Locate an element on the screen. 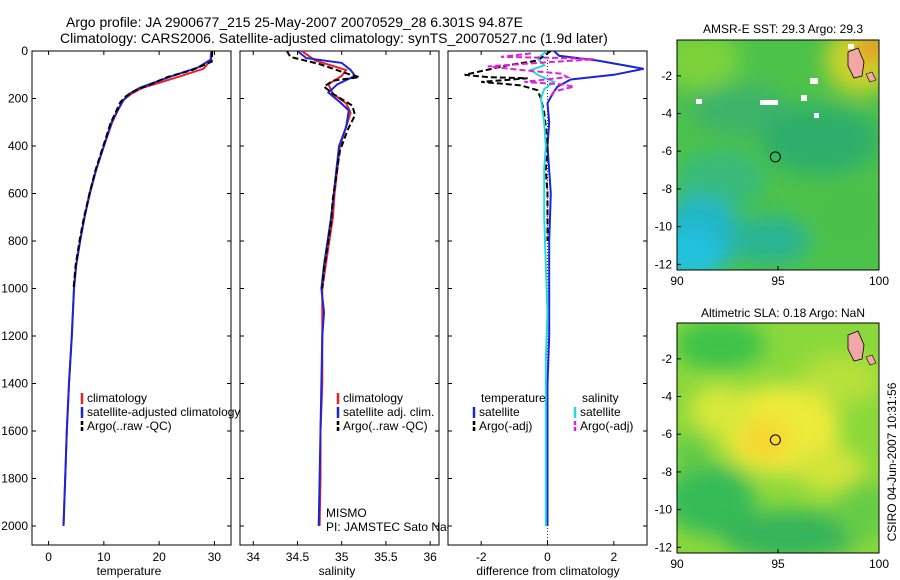 The image size is (900, 580). y-tick-label: 1200 is located at coordinates (14, 336).